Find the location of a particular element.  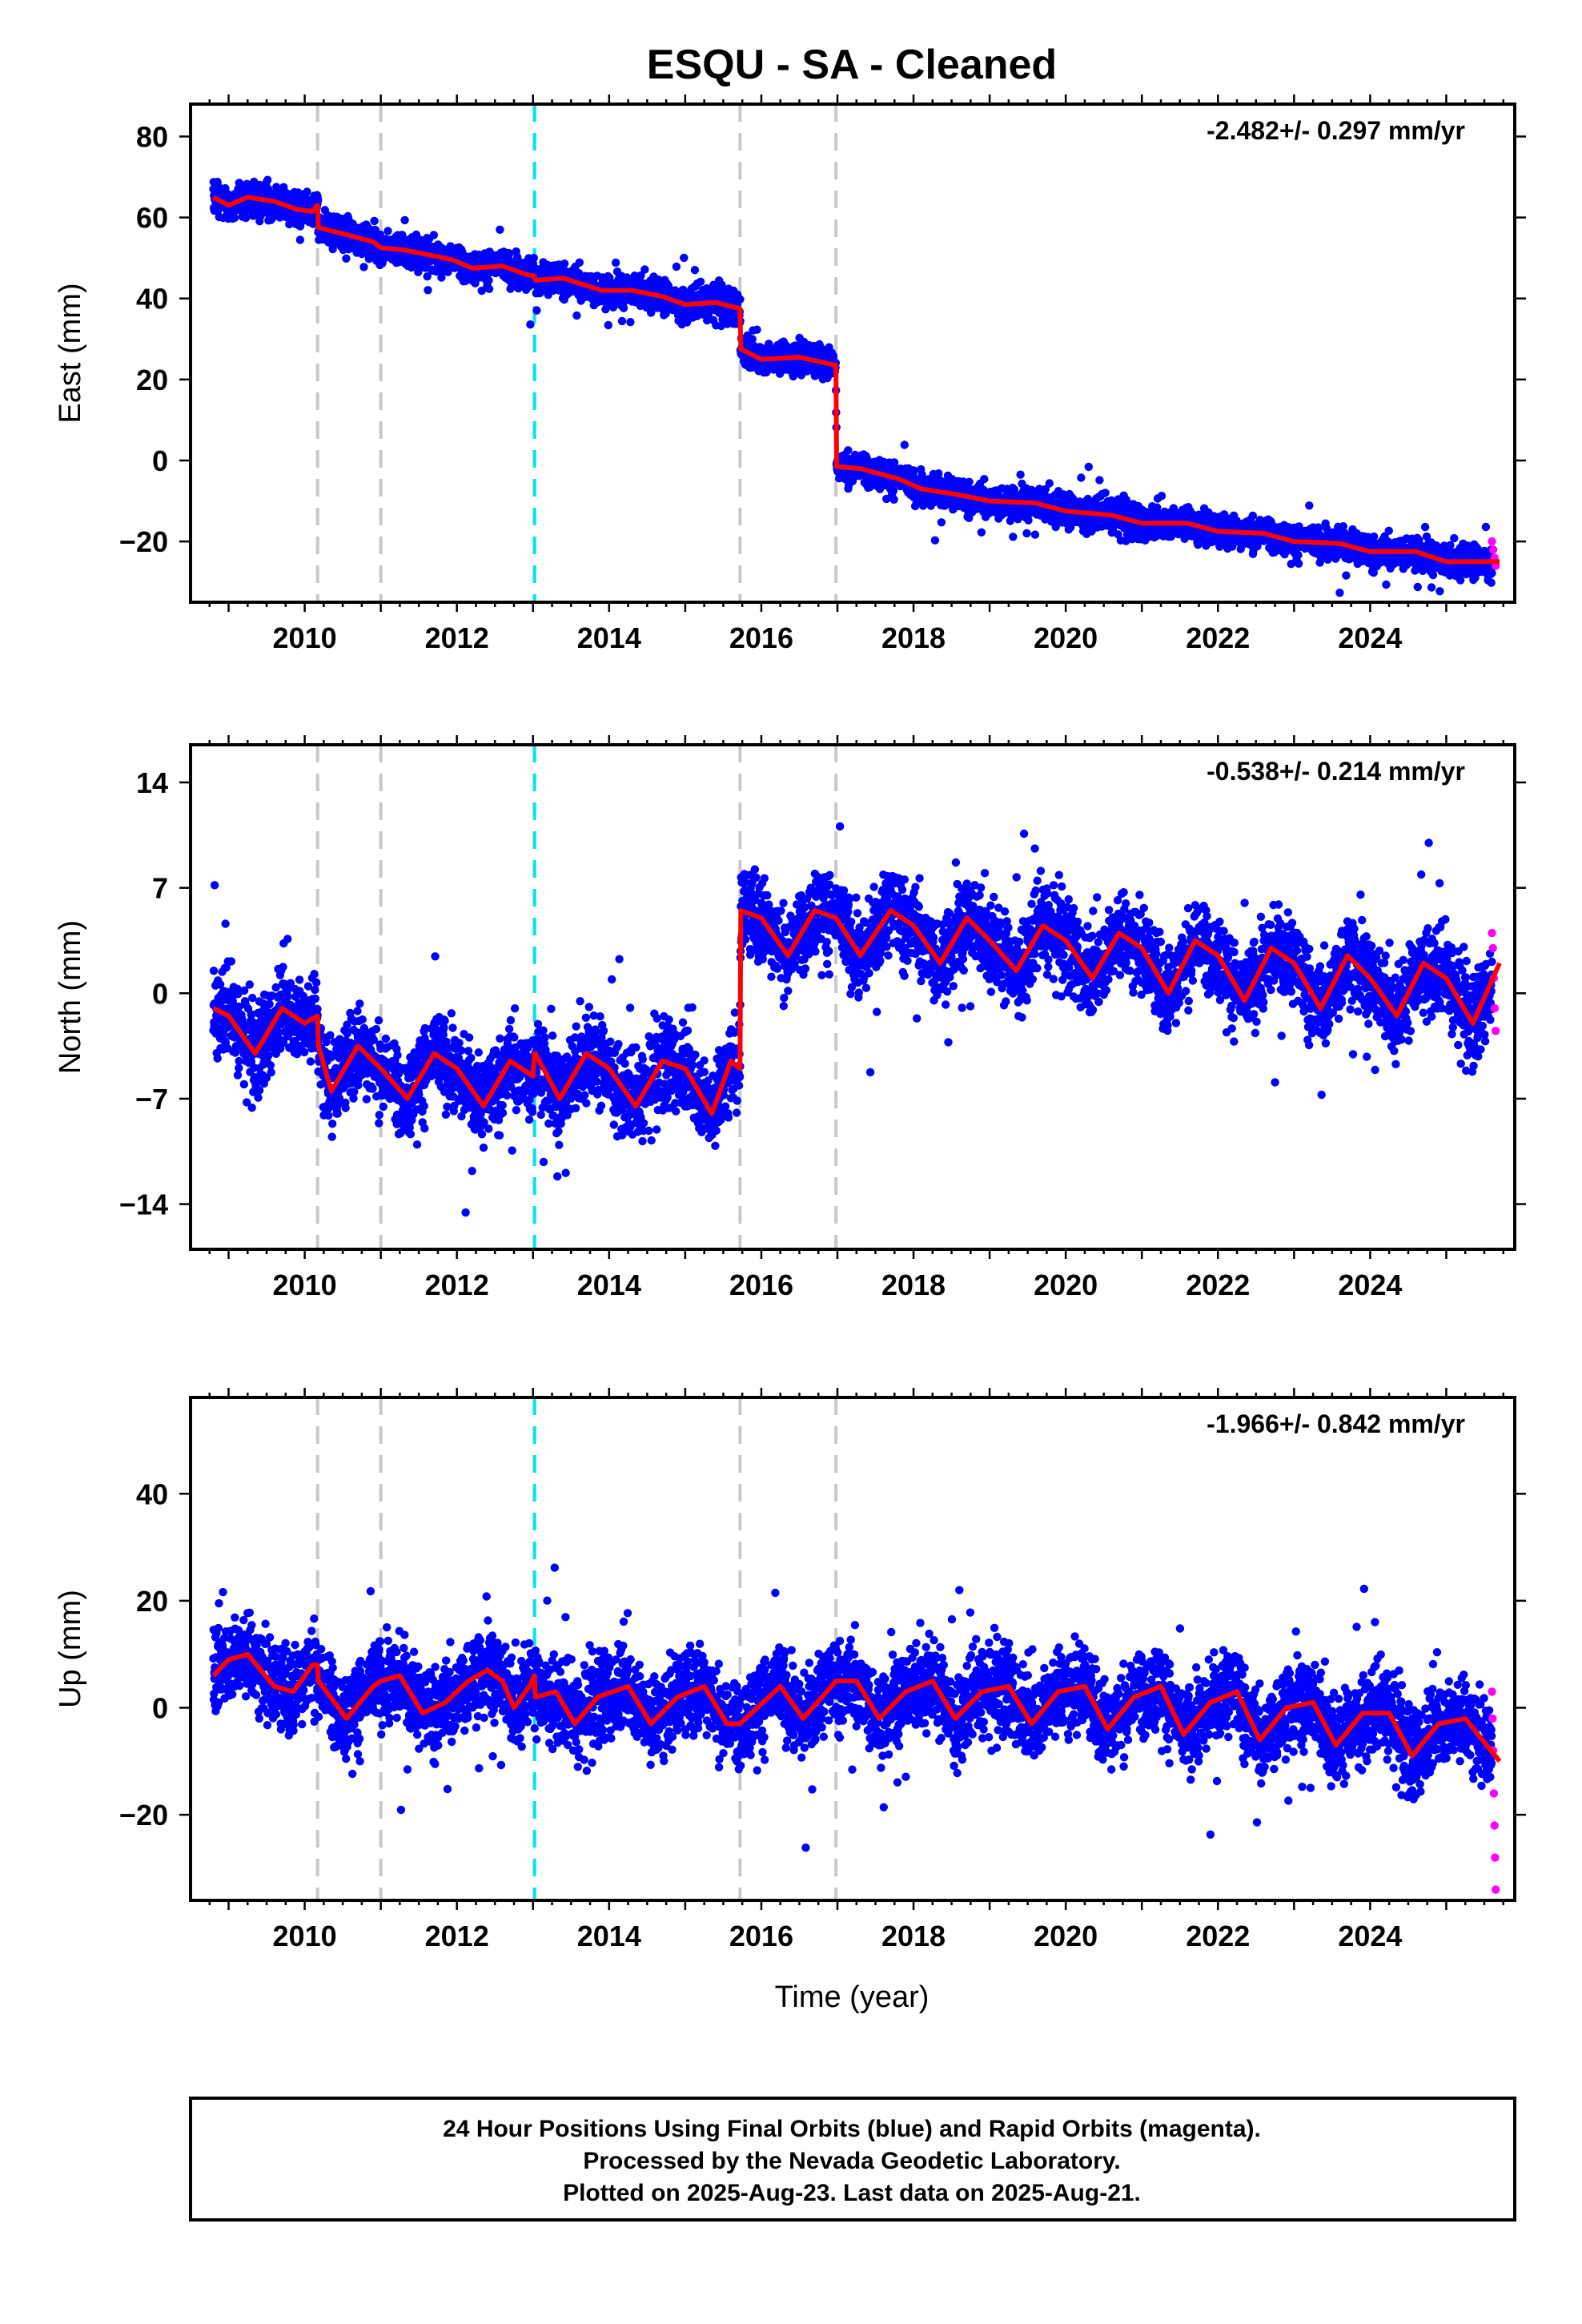

final-orbit-points is located at coordinates (852, 386).